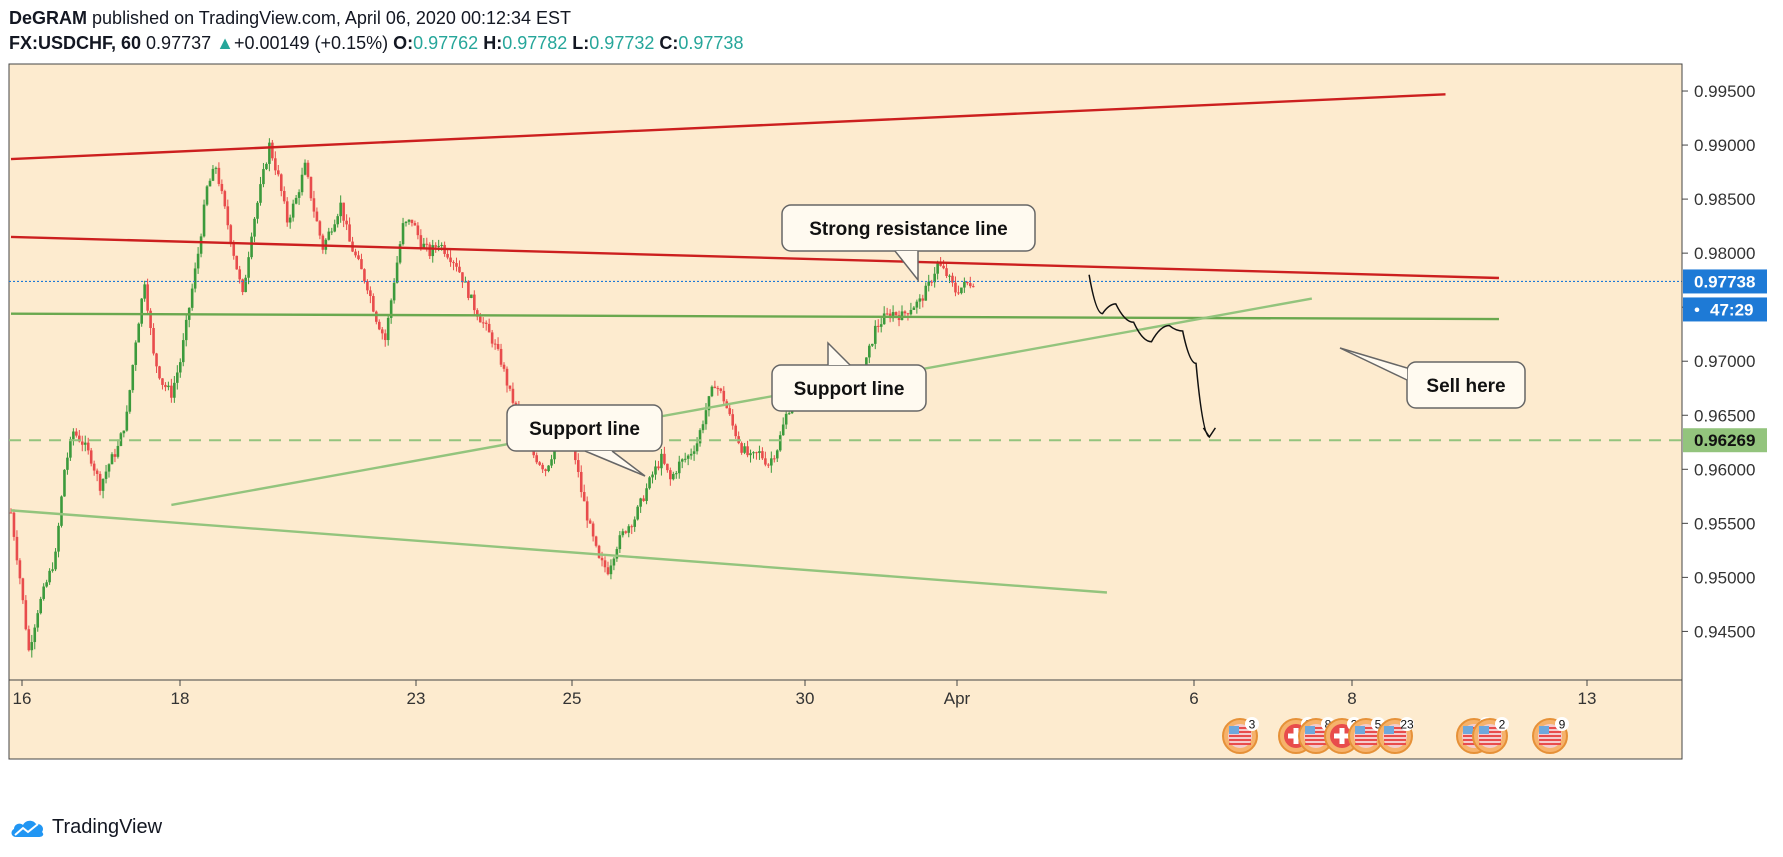 The width and height of the screenshot is (1783, 857). I want to click on callout-box, so click(1466, 385).